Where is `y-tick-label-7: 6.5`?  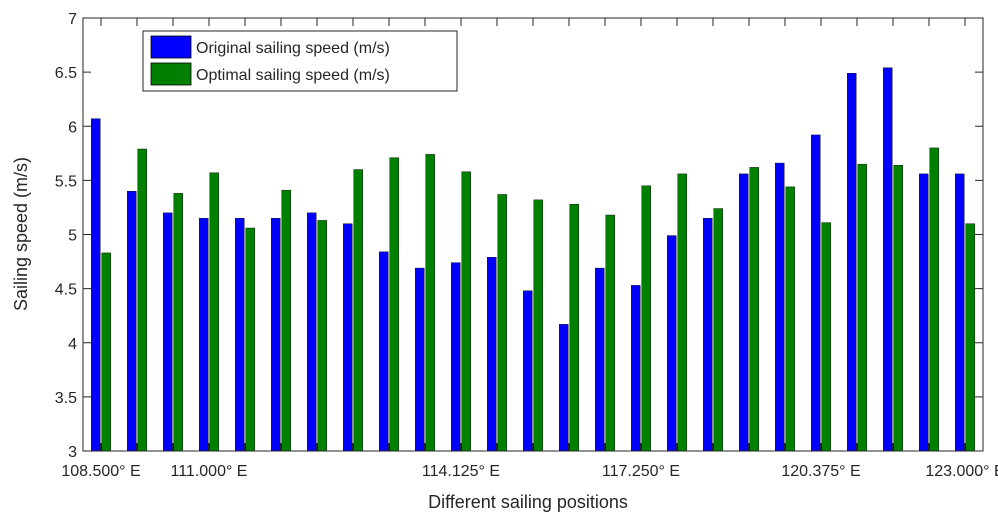
y-tick-label-7: 6.5 is located at coordinates (66, 73).